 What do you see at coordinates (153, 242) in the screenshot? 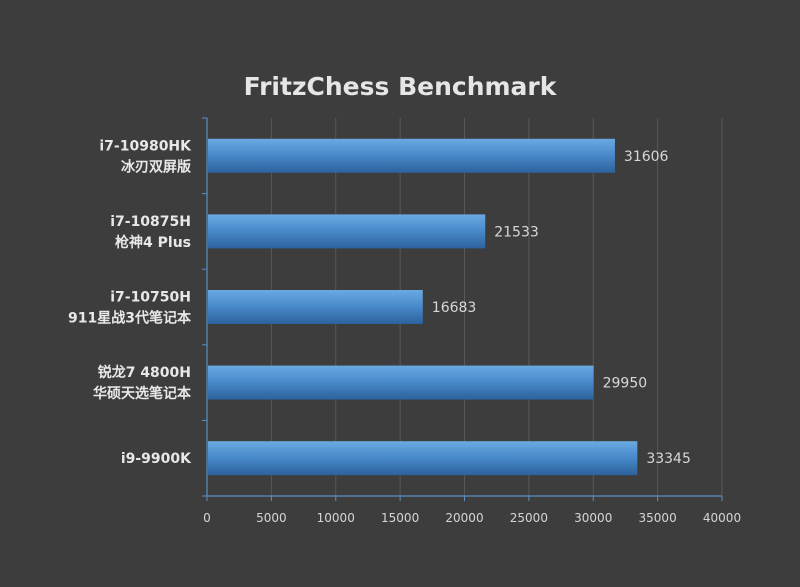
I see `category-label: 枪神4 Plus` at bounding box center [153, 242].